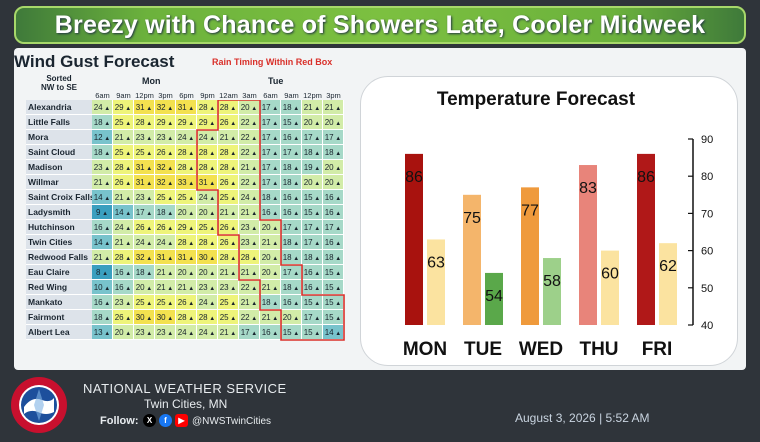 This screenshot has width=760, height=442. What do you see at coordinates (119, 212) in the screenshot?
I see `gust-value: 14` at bounding box center [119, 212].